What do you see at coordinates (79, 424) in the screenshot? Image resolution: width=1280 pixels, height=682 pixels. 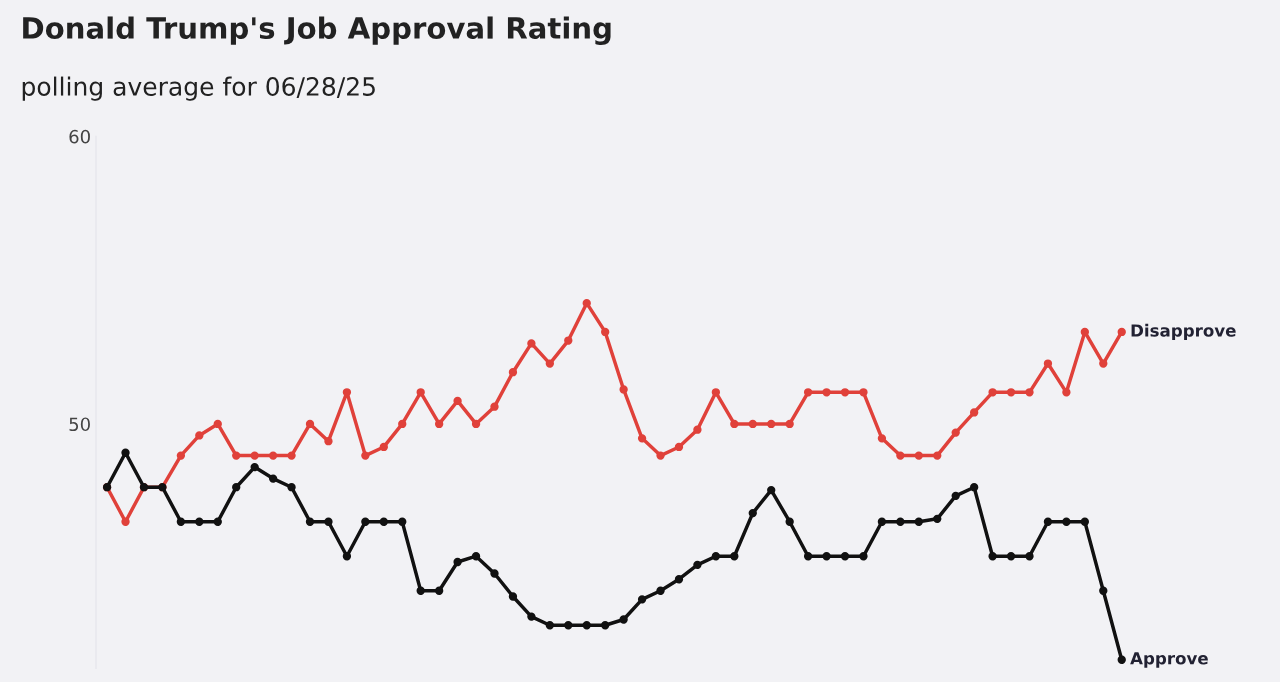 I see `y-tick-label: 50` at bounding box center [79, 424].